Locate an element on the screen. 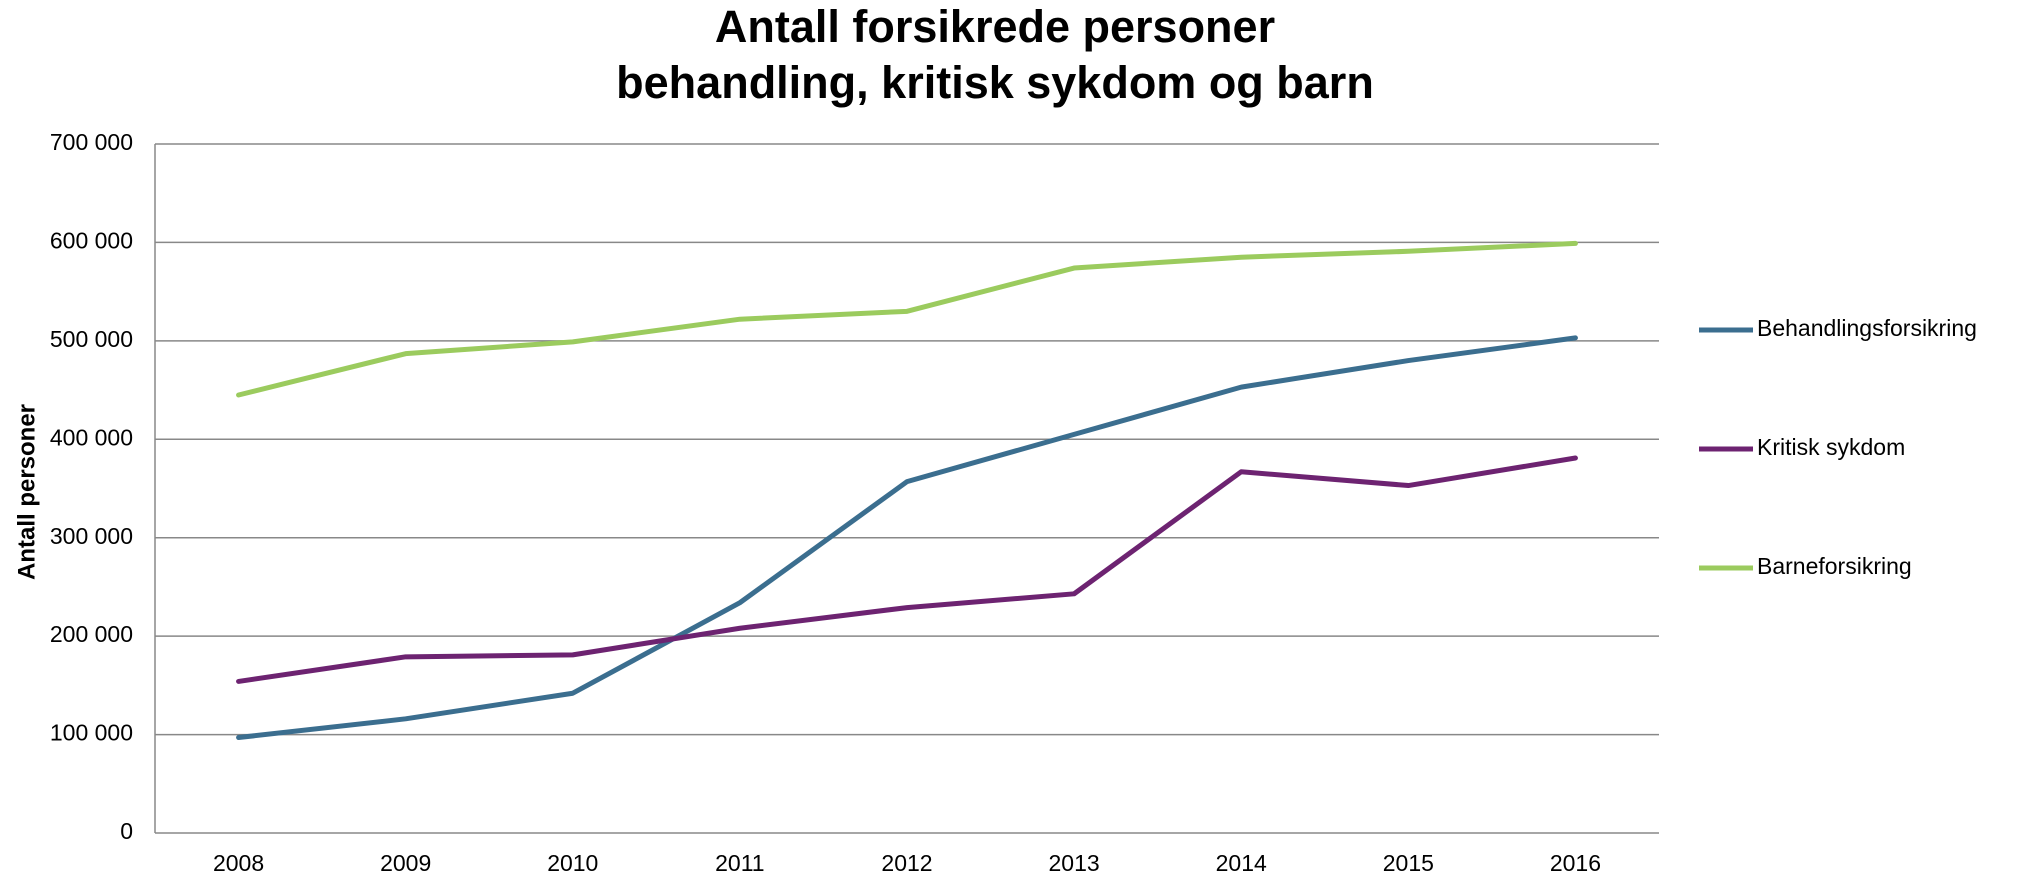 This screenshot has width=2029, height=884. x-tick-label: 2013 is located at coordinates (1074, 863).